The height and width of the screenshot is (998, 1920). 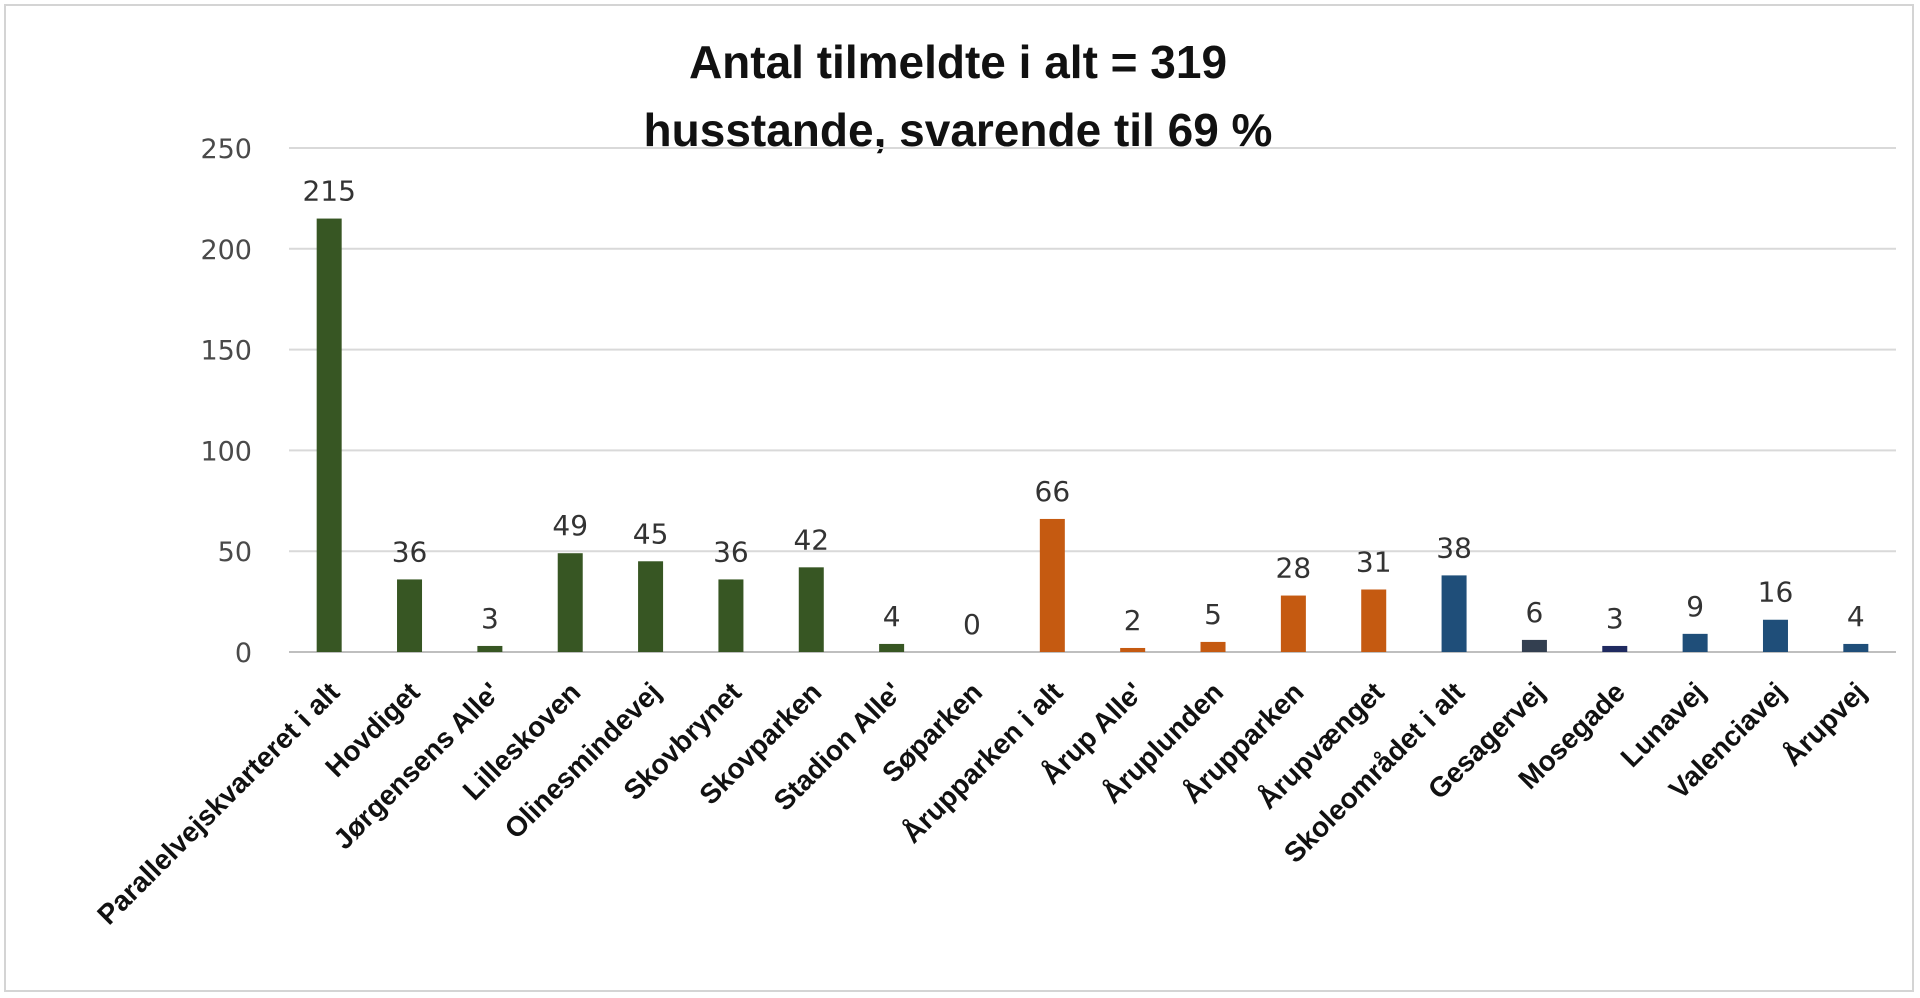 What do you see at coordinates (226, 401) in the screenshot?
I see `y-axis-ticks: 0 50 100 150 200 250` at bounding box center [226, 401].